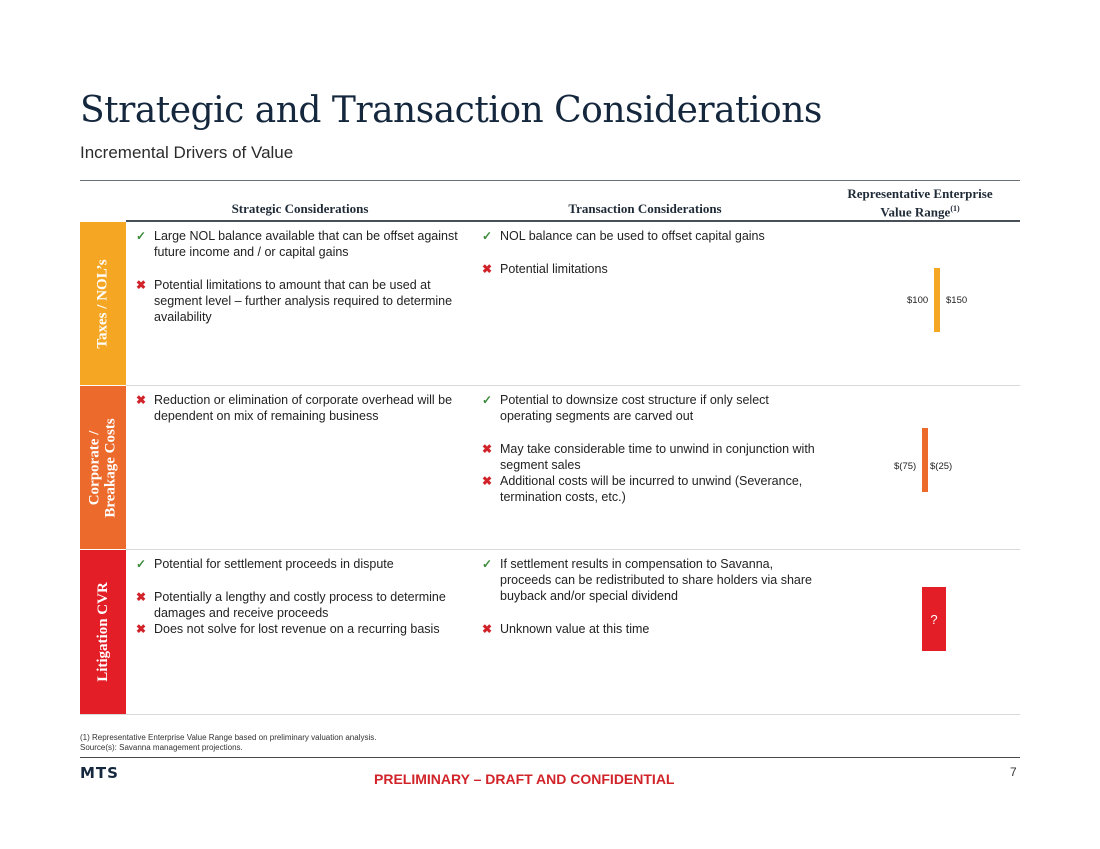  Describe the element at coordinates (925, 460) in the screenshot. I see `value-range-bar-corporate` at that location.